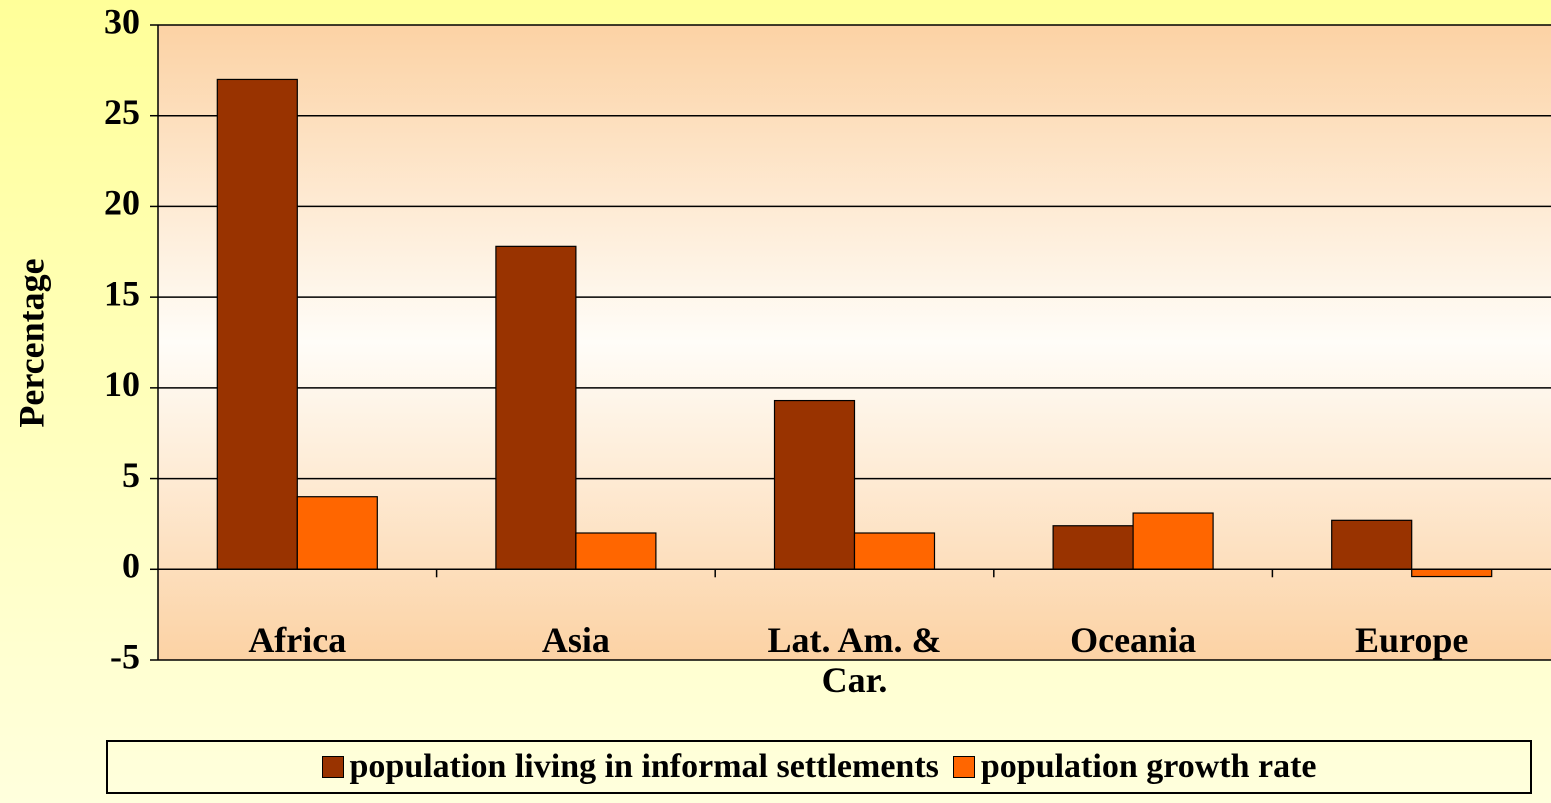 This screenshot has width=1551, height=803. What do you see at coordinates (854, 660) in the screenshot?
I see `x-tick-label: Lat. Am. & Car.` at bounding box center [854, 660].